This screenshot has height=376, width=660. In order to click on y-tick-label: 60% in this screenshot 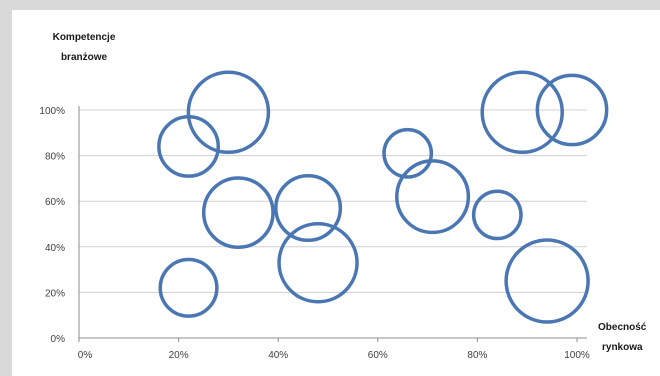, I will do `click(55, 202)`.